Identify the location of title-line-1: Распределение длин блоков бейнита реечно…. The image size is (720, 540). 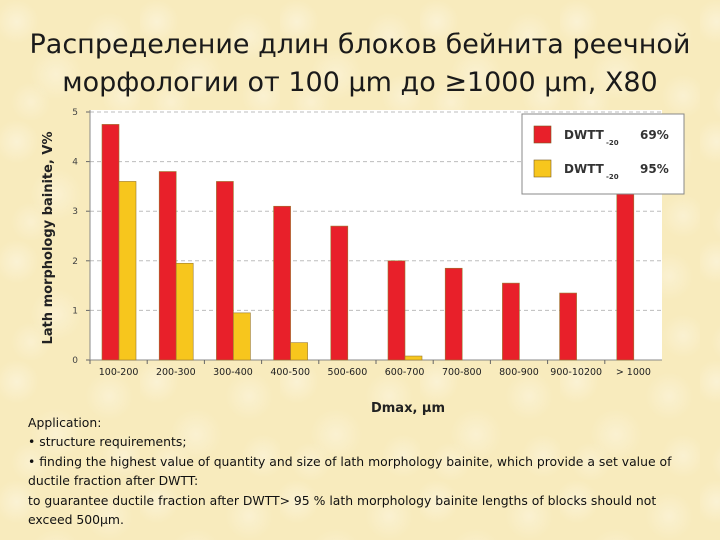
(360, 44).